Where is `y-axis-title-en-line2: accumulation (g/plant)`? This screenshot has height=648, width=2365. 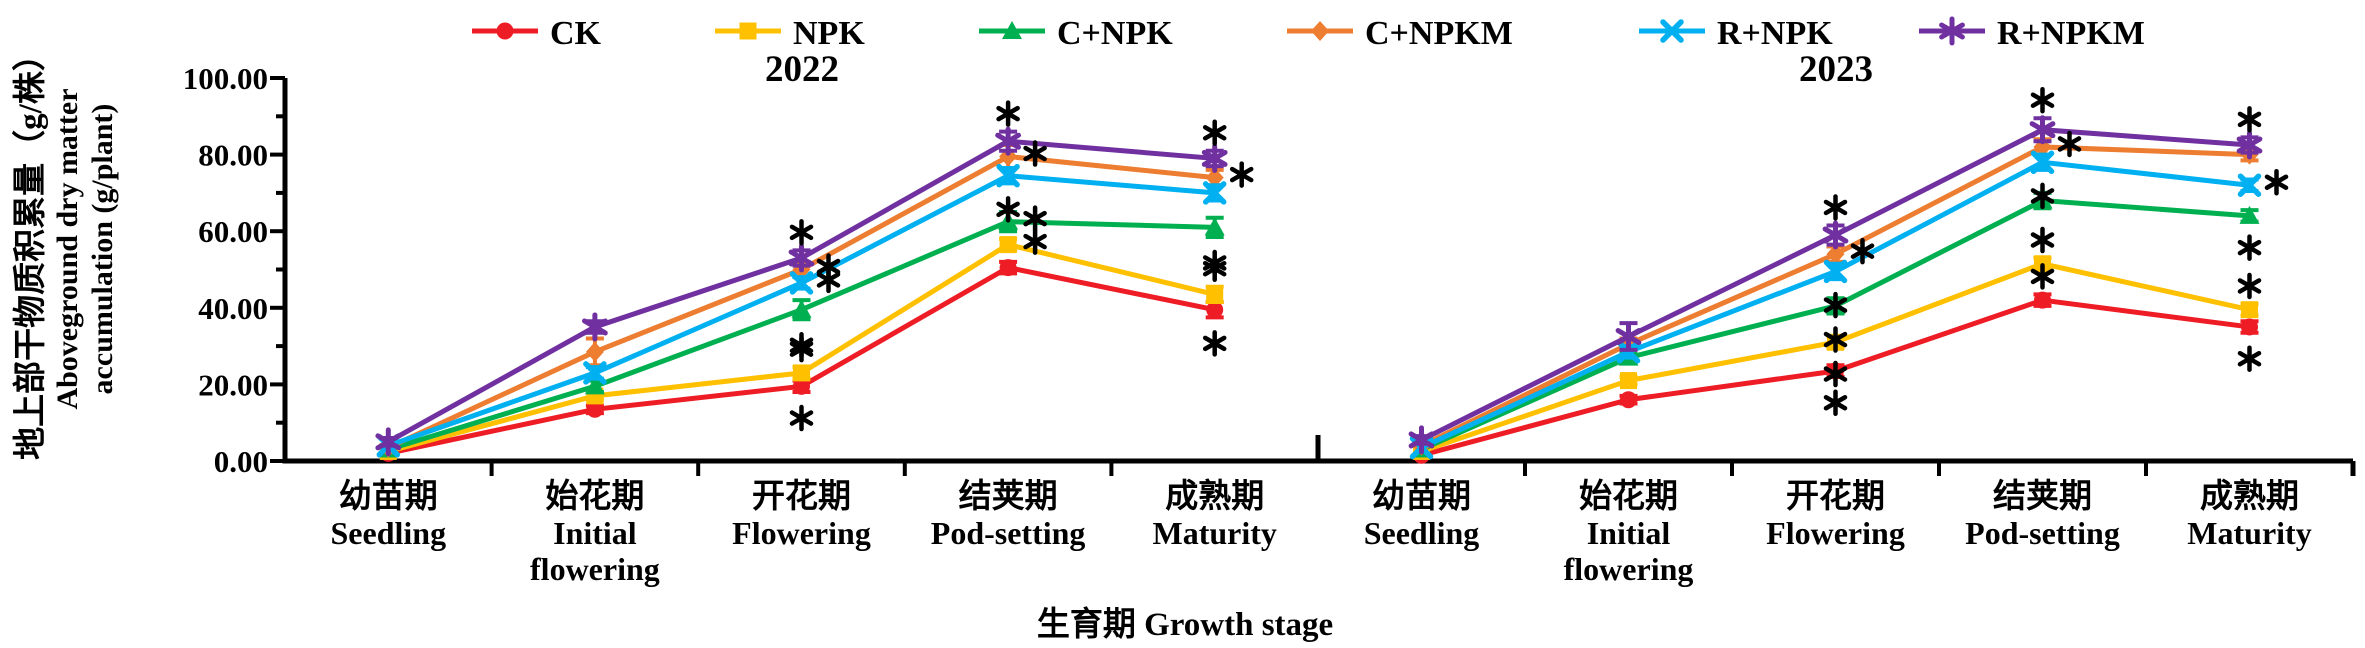
y-axis-title-en-line2: accumulation (g/plant) is located at coordinates (102, 249).